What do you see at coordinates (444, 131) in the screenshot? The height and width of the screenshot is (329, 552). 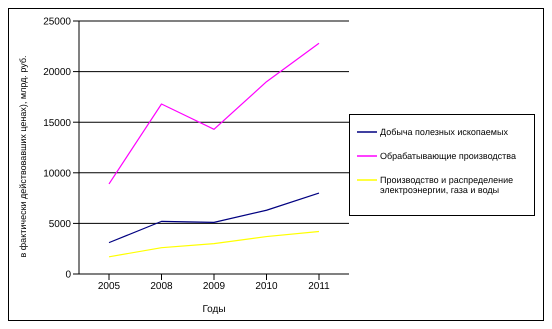 I see `legend-label: Добыча полезных ископаемых` at bounding box center [444, 131].